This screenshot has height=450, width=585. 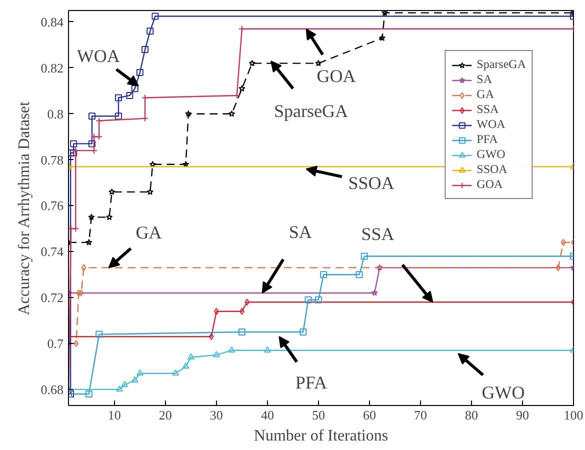 I want to click on legend-label: SSOA, so click(x=492, y=169).